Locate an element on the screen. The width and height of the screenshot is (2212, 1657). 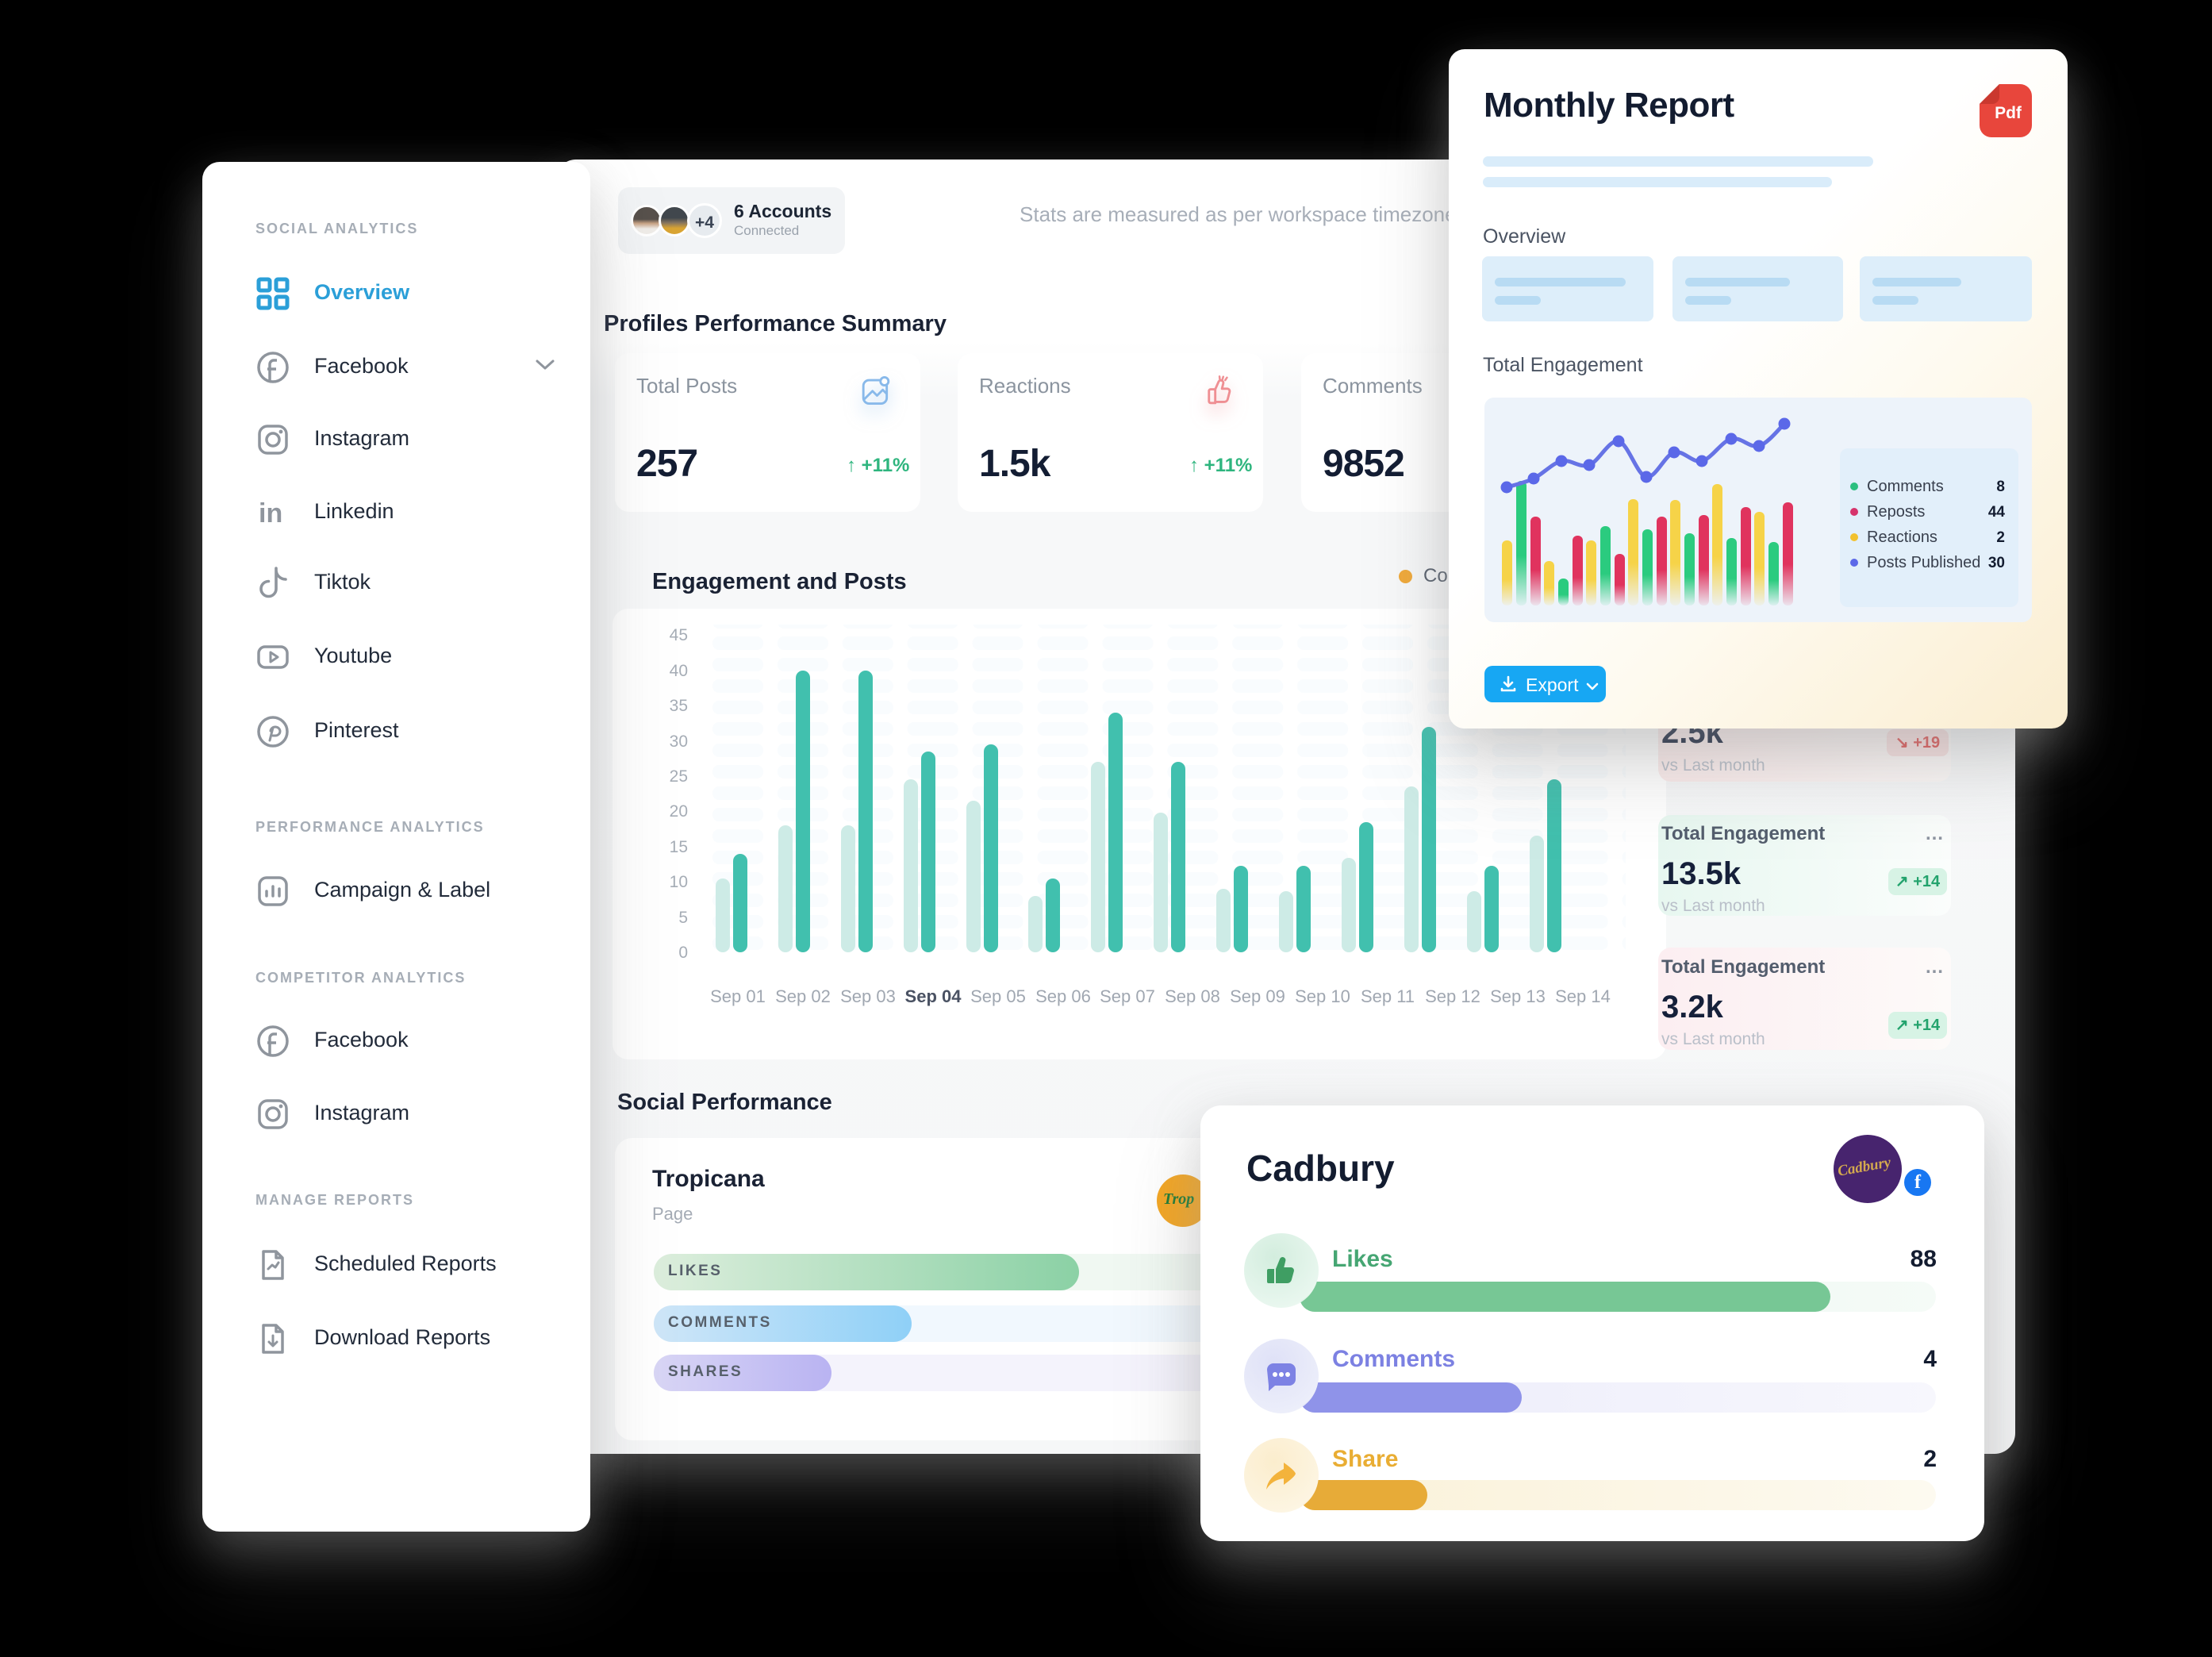
svg-text: 44 is located at coordinates (1997, 512).